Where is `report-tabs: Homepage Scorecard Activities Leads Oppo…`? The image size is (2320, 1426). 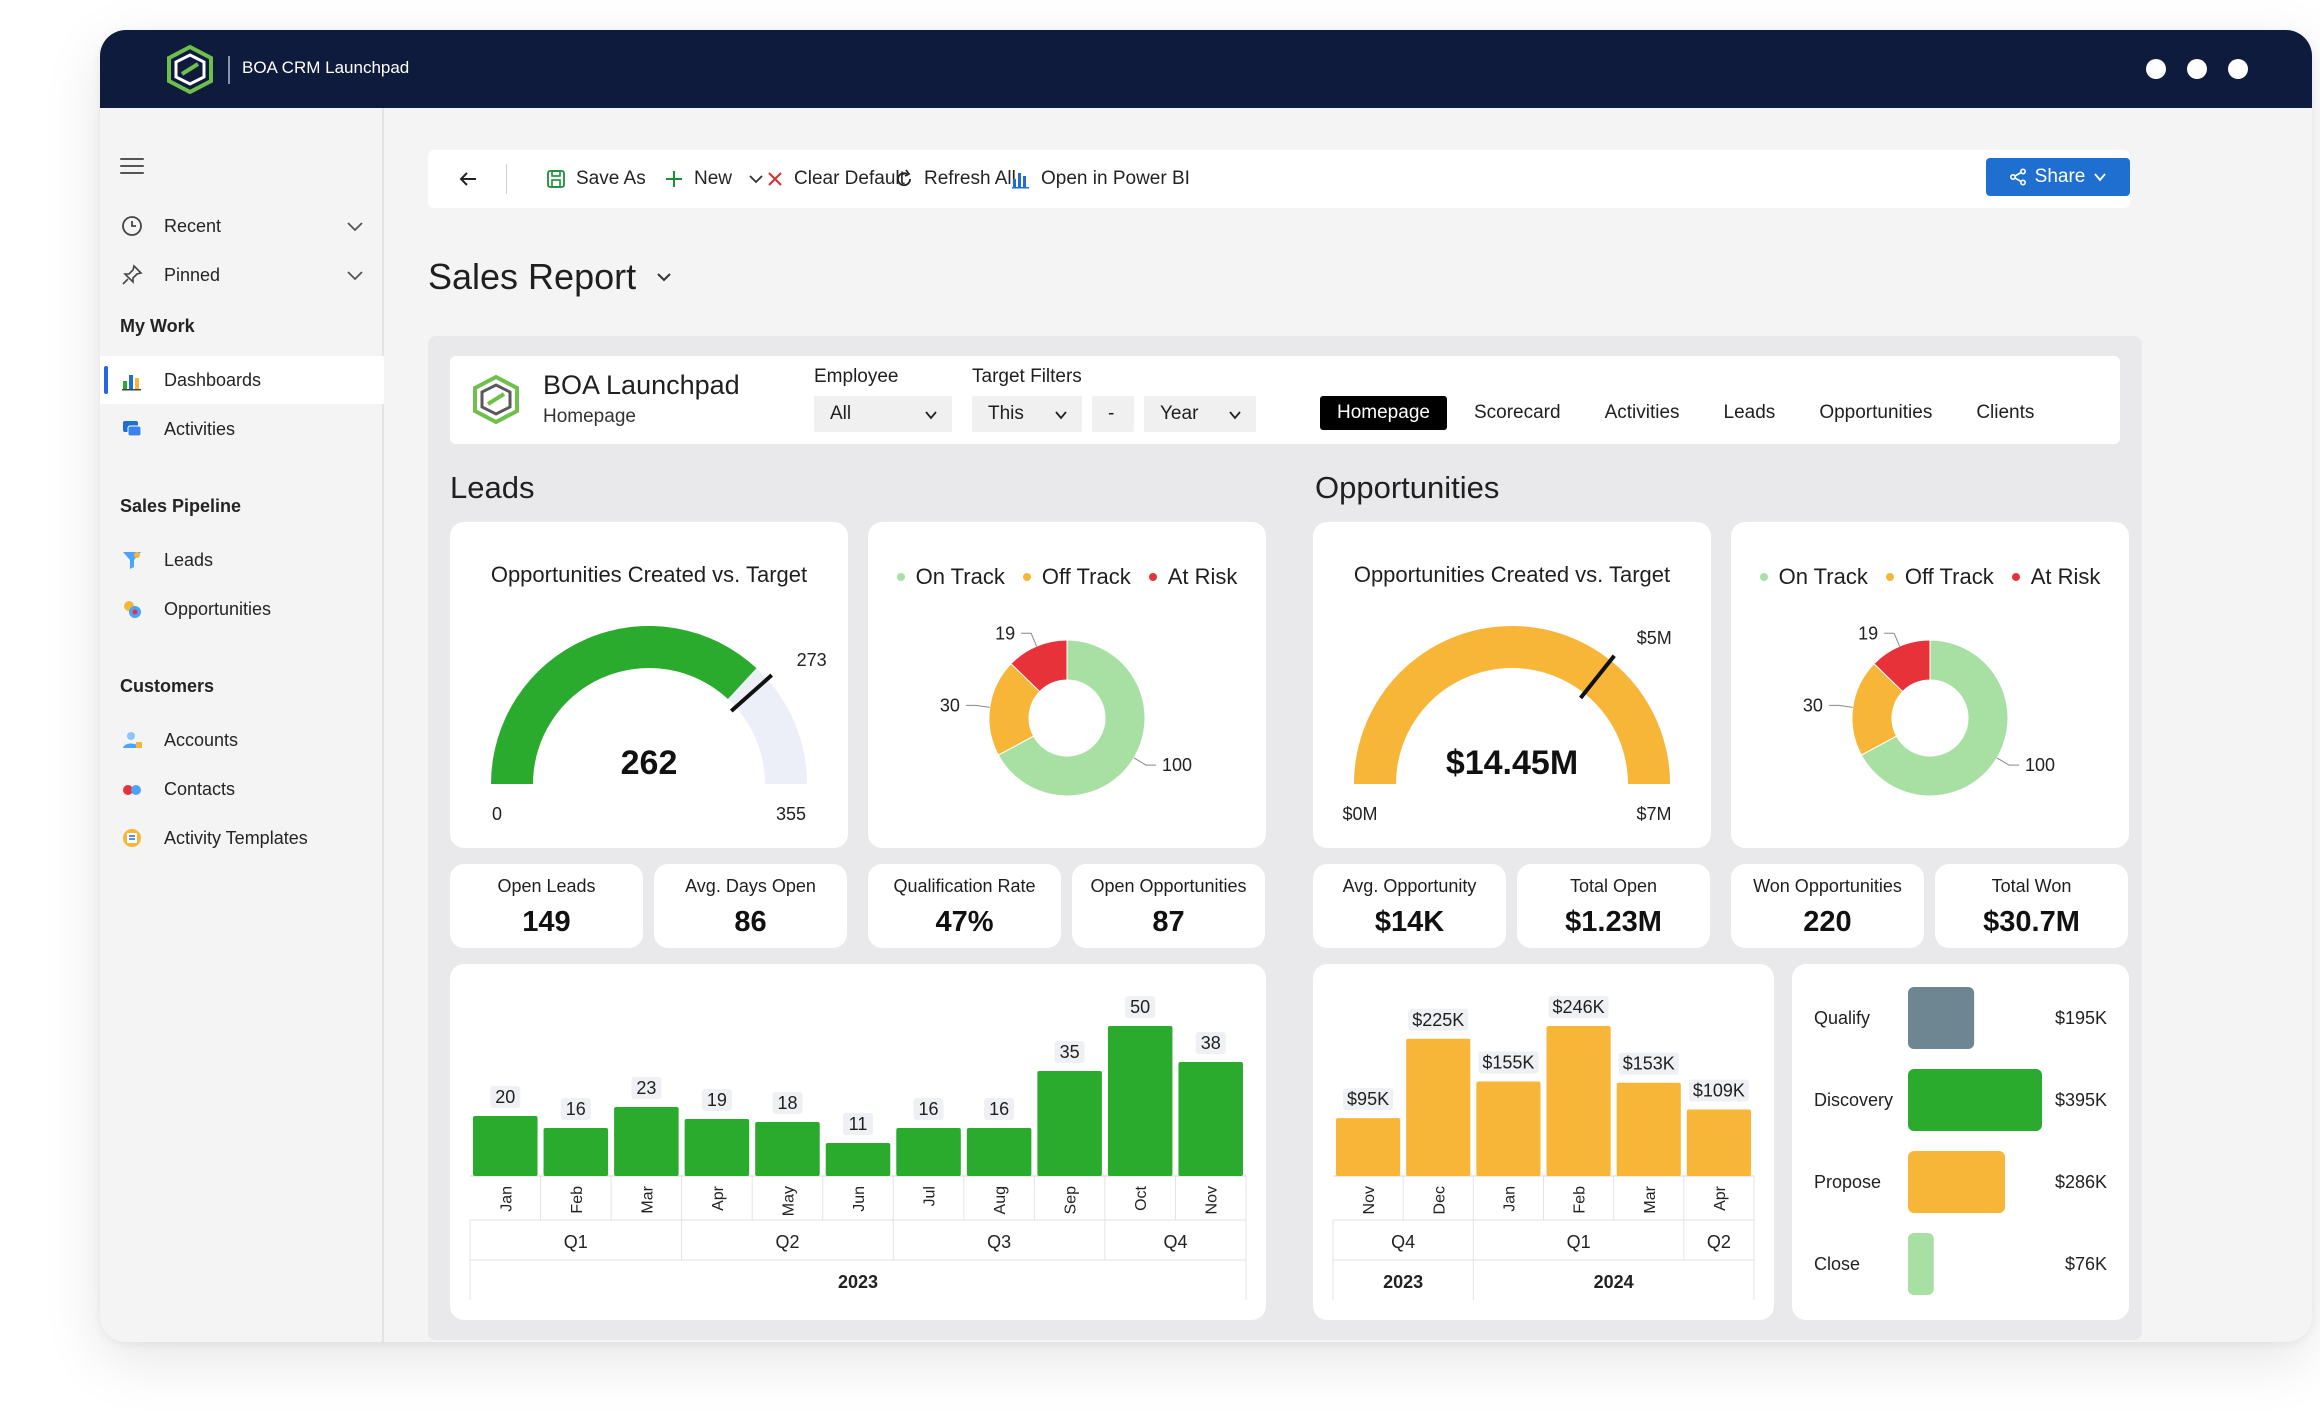 report-tabs: Homepage Scorecard Activities Leads Oppo… is located at coordinates (1690, 414).